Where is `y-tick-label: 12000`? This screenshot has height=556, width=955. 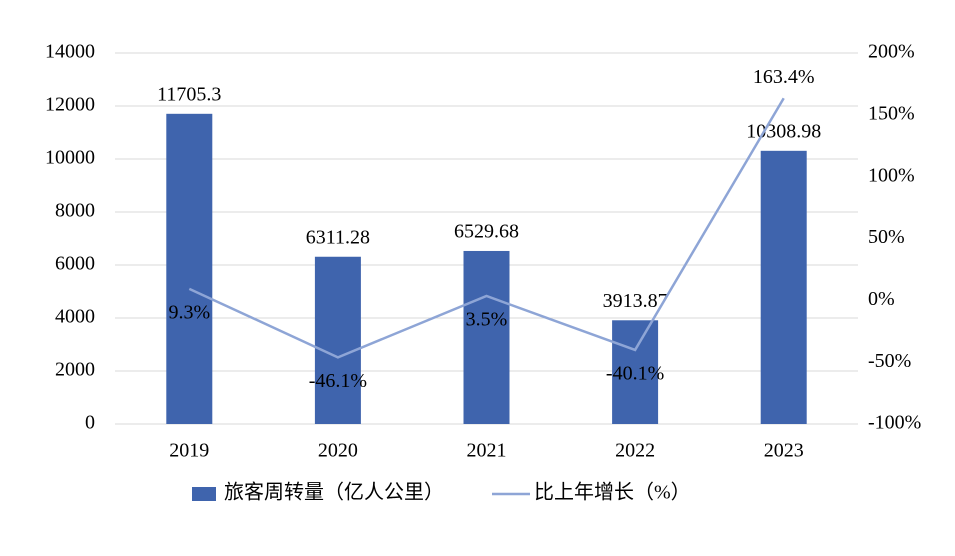 y-tick-label: 12000 is located at coordinates (70, 105).